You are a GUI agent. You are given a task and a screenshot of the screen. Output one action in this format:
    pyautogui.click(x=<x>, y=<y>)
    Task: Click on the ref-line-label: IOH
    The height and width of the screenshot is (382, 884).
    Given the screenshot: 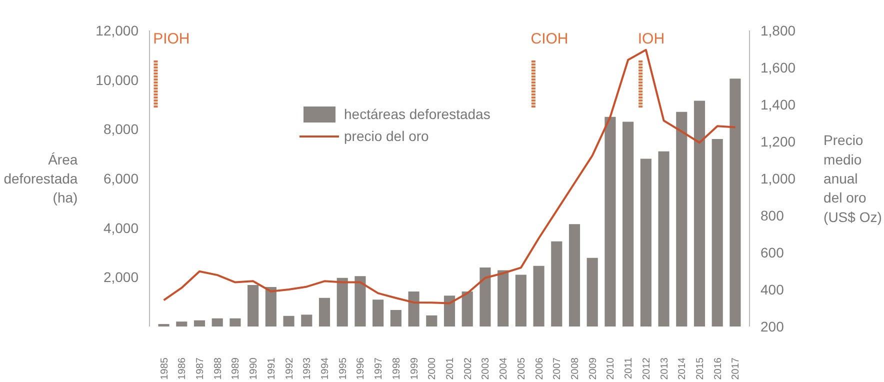 What is the action you would take?
    pyautogui.click(x=651, y=39)
    